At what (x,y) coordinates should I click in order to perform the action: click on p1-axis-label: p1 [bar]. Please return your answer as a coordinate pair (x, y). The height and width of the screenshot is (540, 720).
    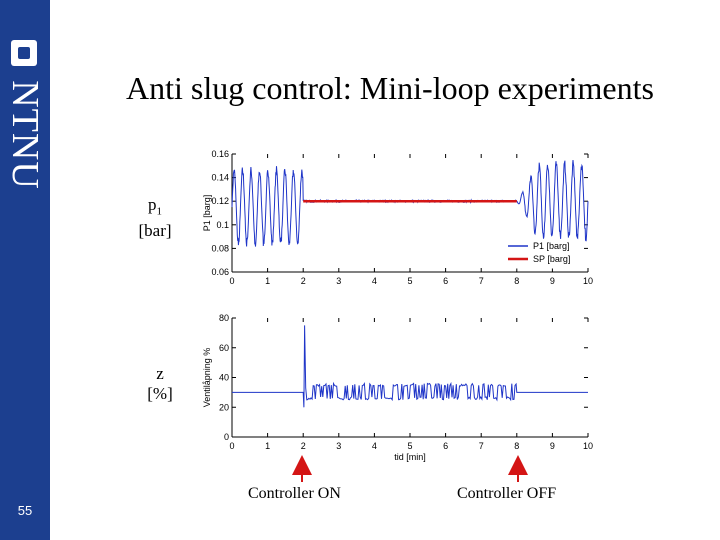
    Looking at the image, I should click on (155, 218).